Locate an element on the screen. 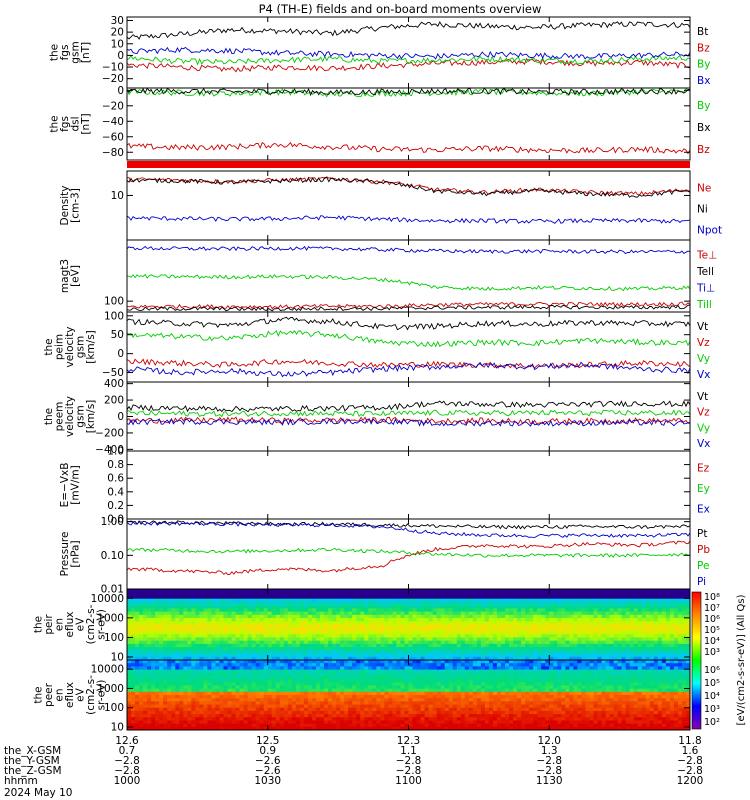 This screenshot has width=750, height=800. panel-frame is located at coordinates (408, 416).